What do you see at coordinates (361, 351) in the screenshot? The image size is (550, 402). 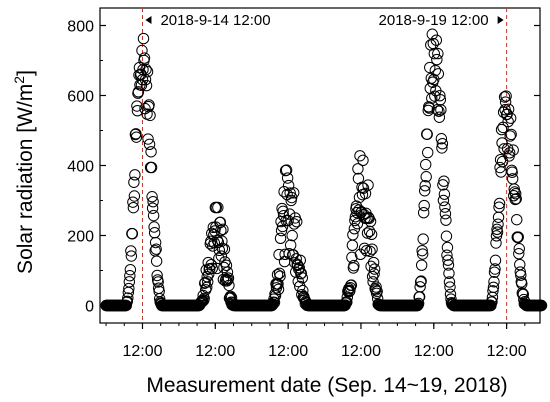 I see `x-tick-label-3: 12:00` at bounding box center [361, 351].